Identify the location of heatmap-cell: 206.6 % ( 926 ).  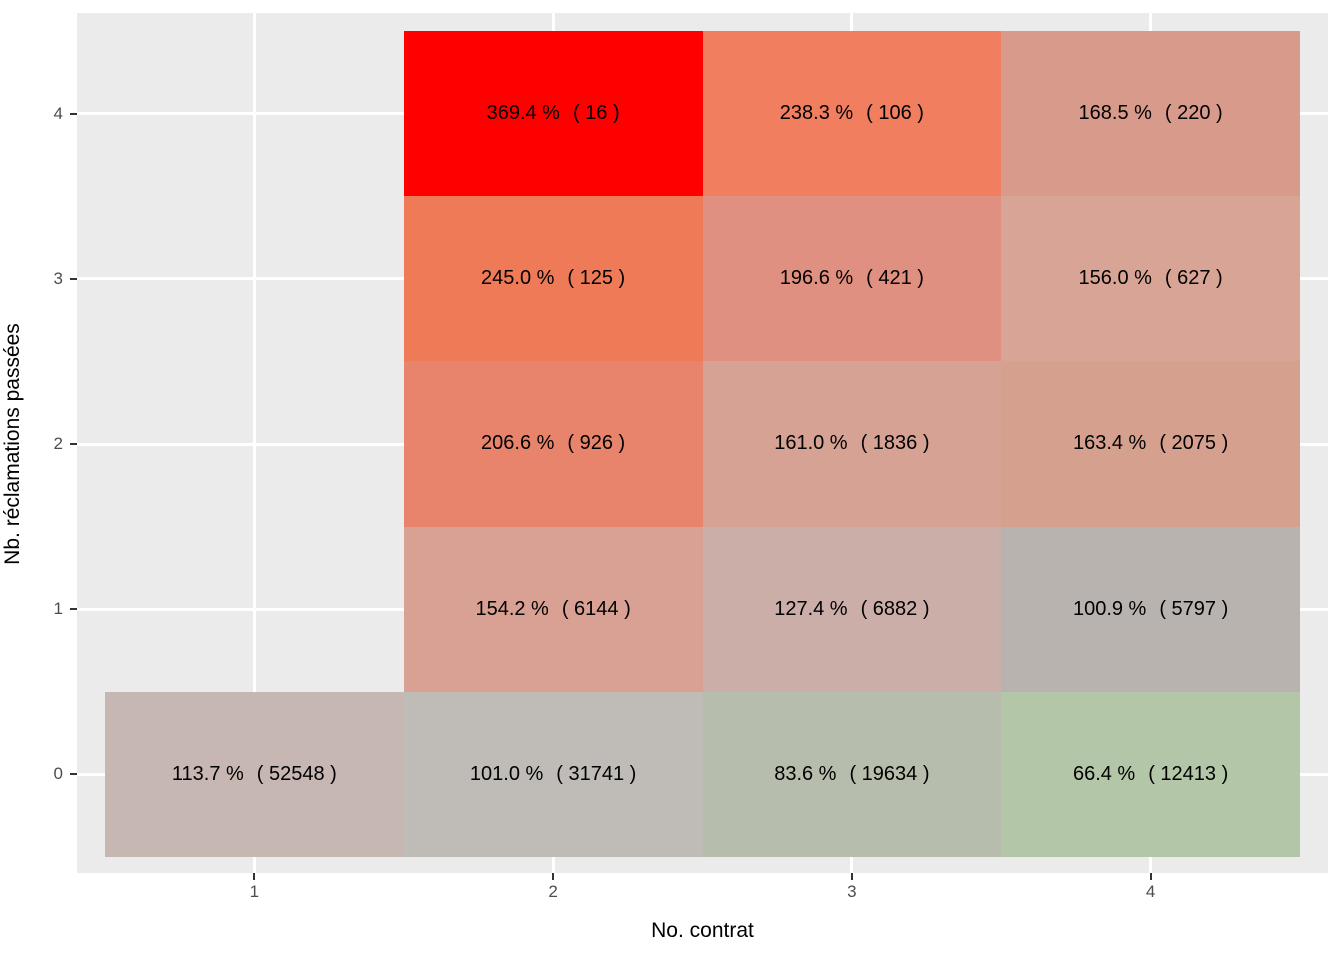
(553, 444).